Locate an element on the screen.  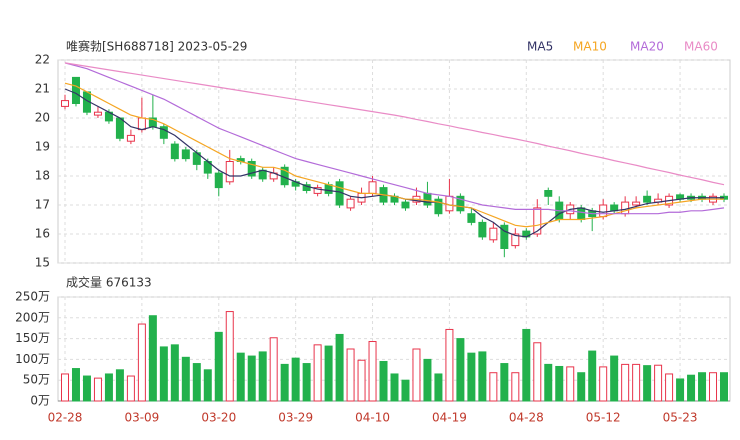
x-tick-label: 04-19 is located at coordinates (449, 418).